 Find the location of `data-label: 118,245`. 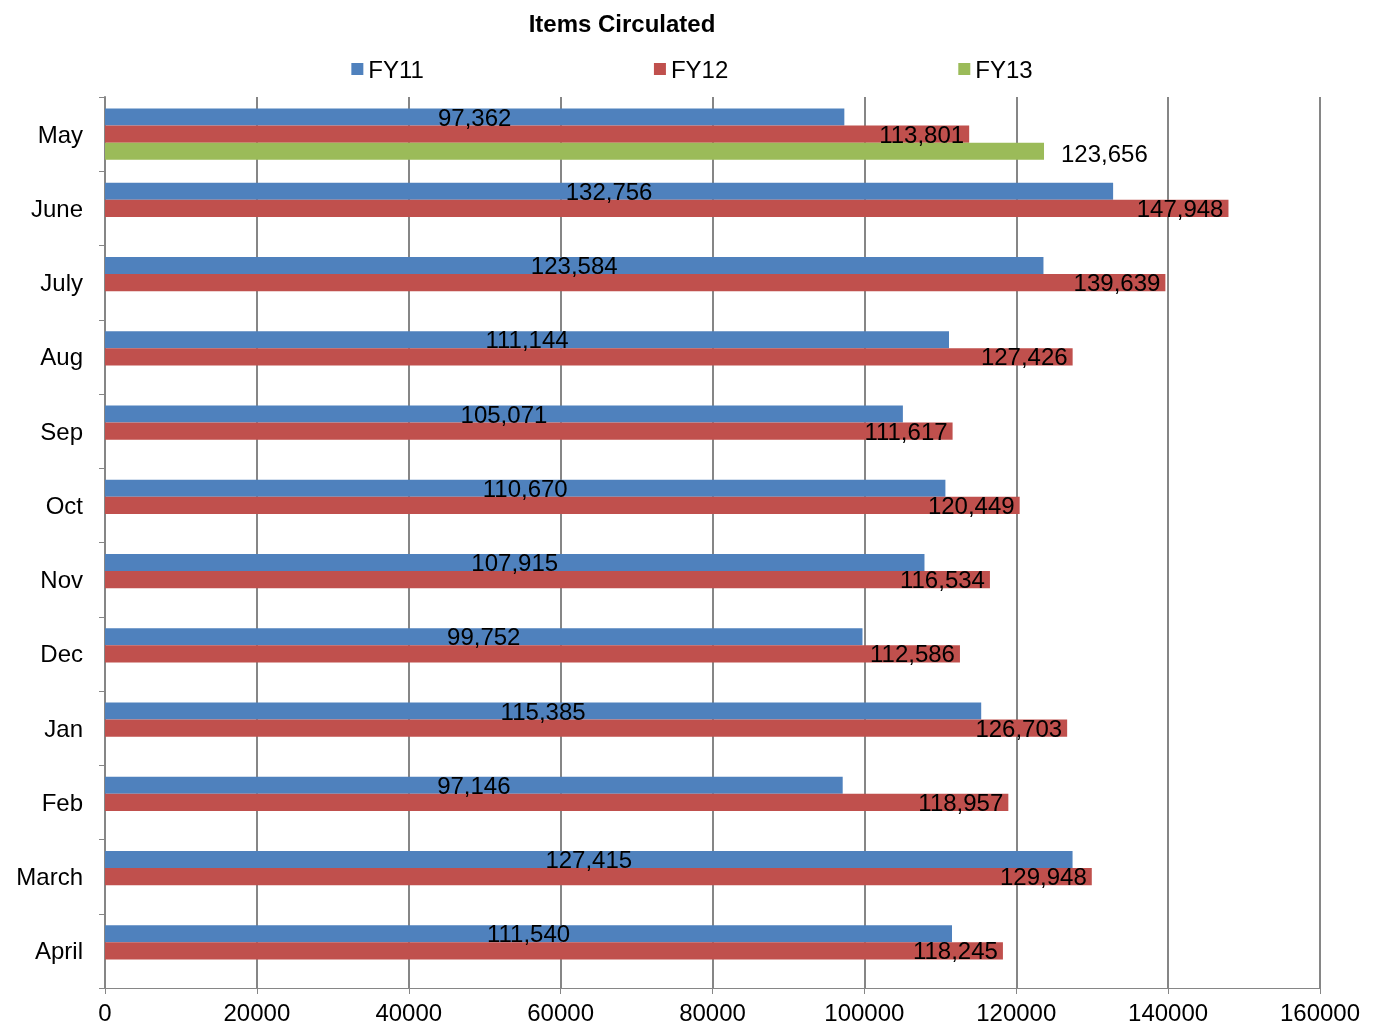

data-label: 118,245 is located at coordinates (955, 951).